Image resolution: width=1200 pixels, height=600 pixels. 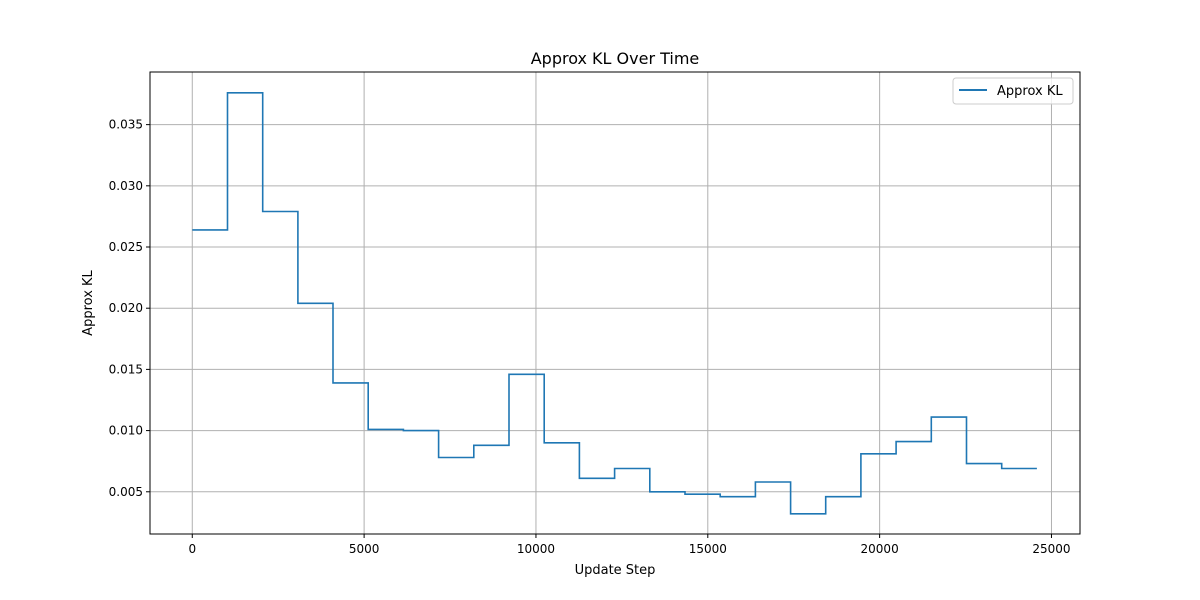 What do you see at coordinates (1051, 549) in the screenshot?
I see `x-tick-label: 25000` at bounding box center [1051, 549].